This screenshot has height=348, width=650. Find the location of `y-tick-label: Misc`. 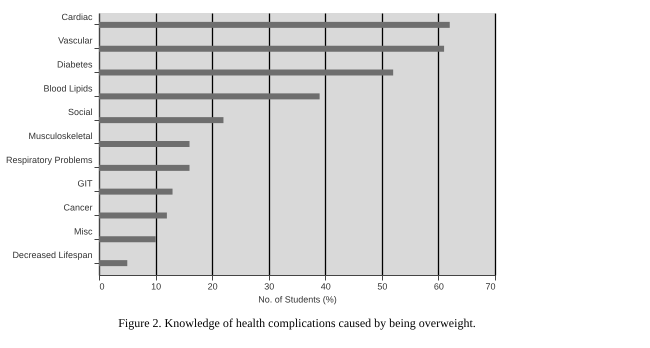

y-tick-label: Misc is located at coordinates (83, 231).